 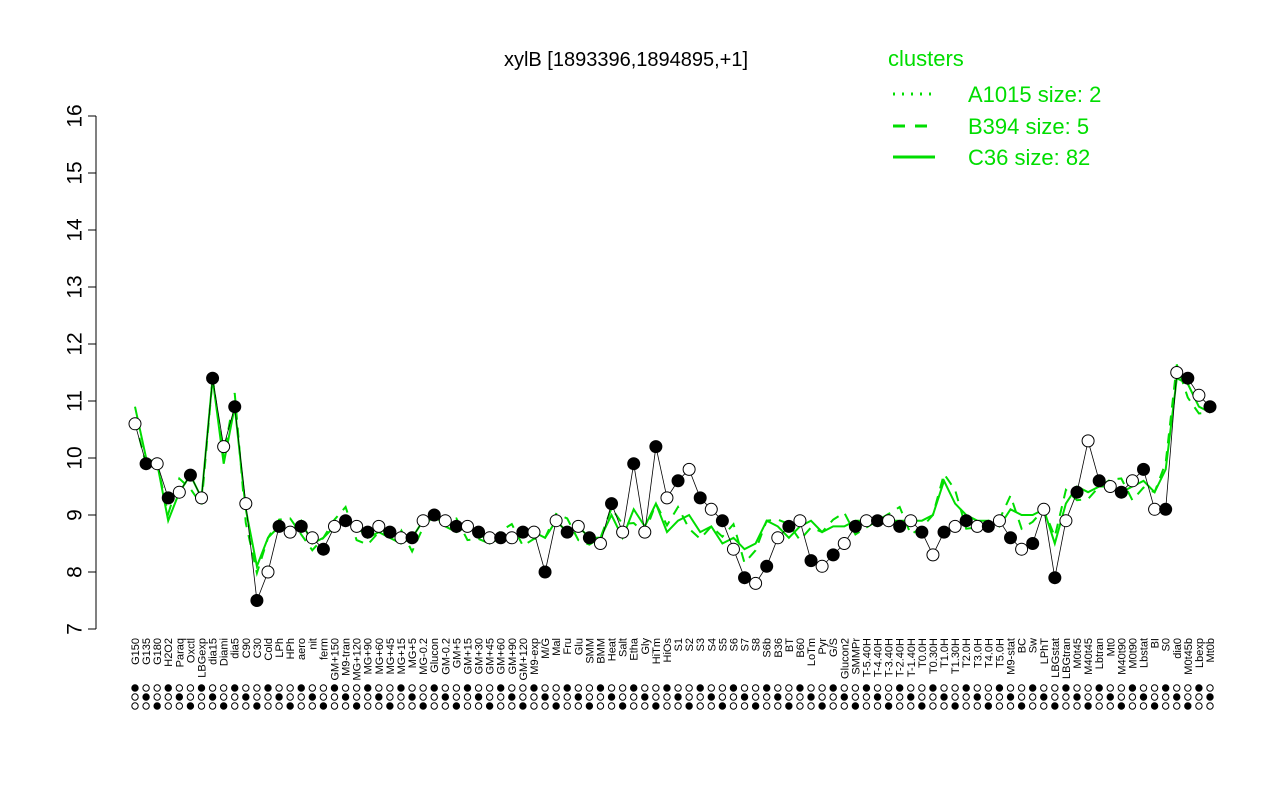 What do you see at coordinates (945, 653) in the screenshot?
I see `x-tick-label: T1.0H` at bounding box center [945, 653].